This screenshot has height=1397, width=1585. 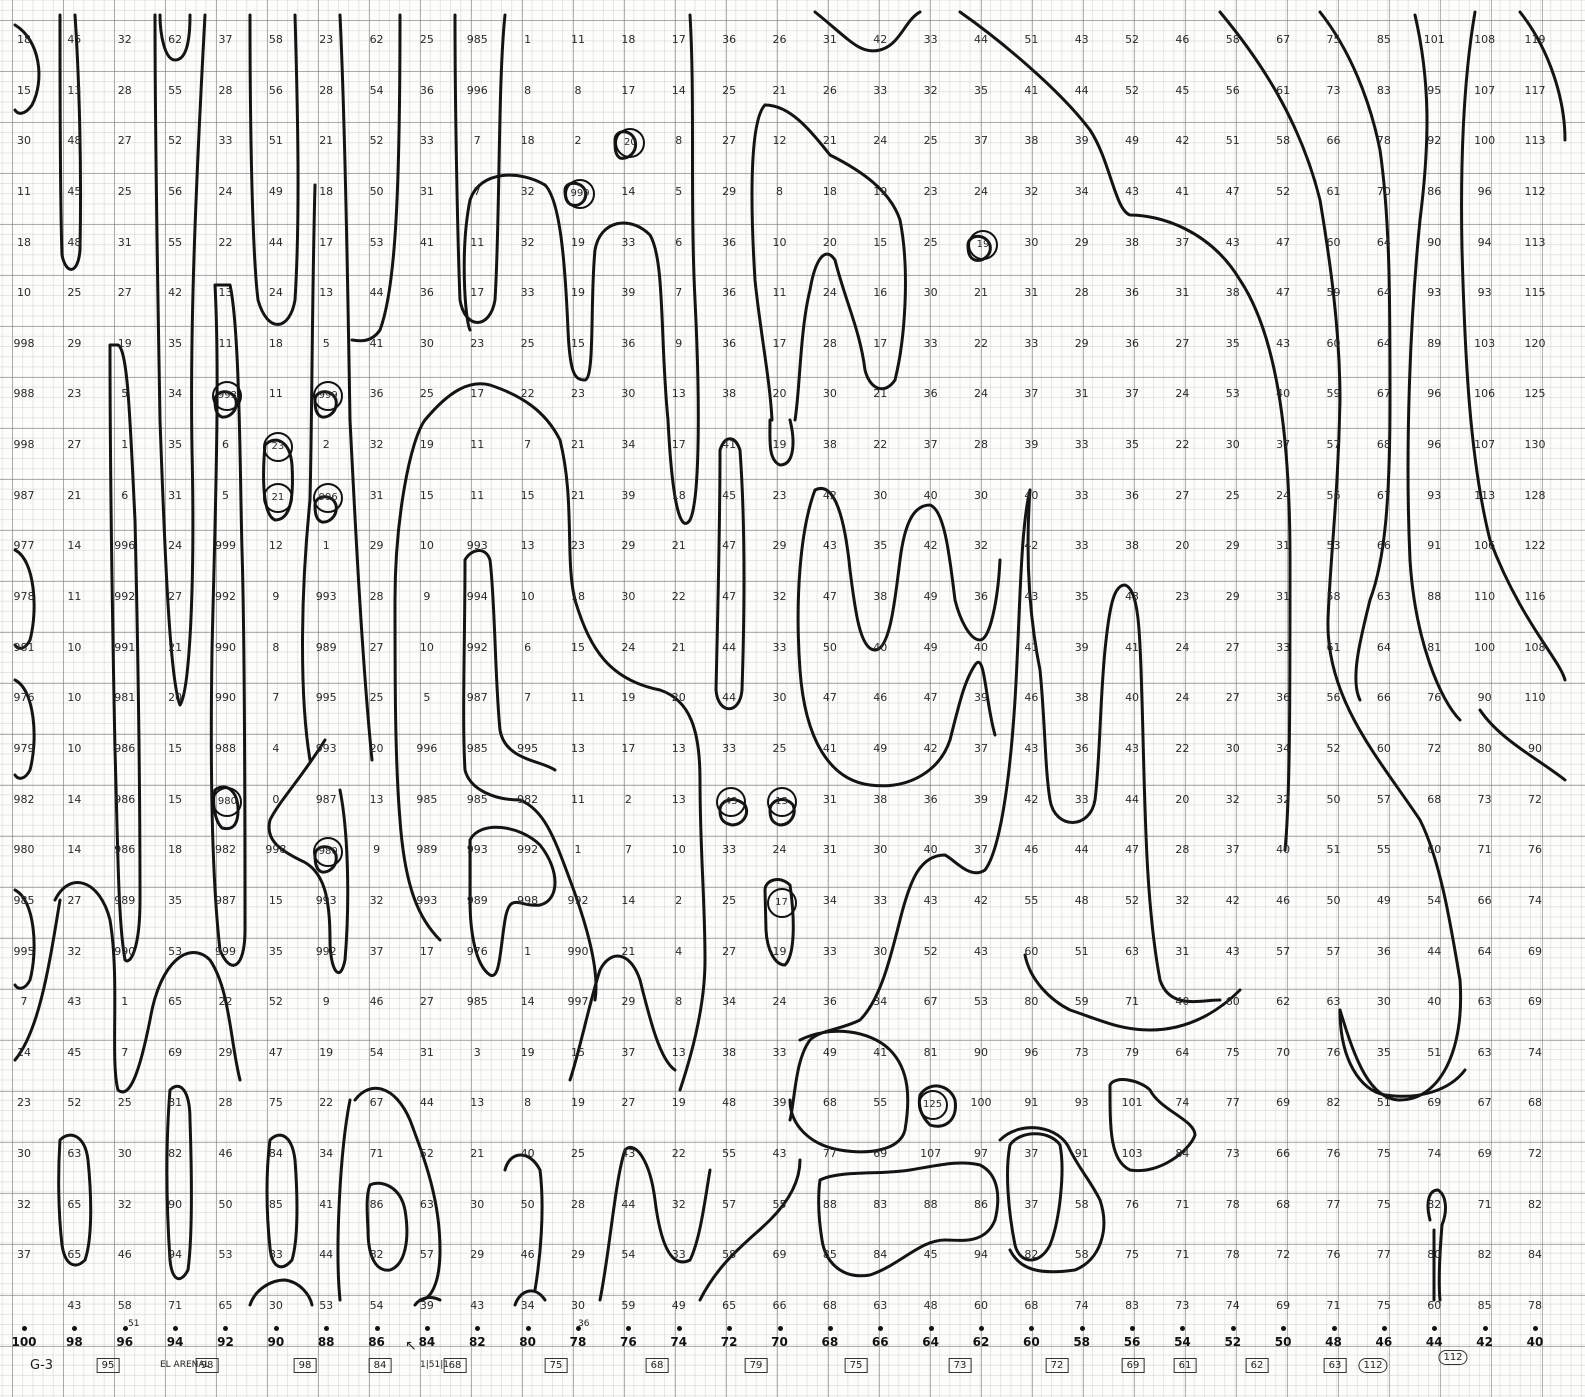 I want to click on grid-value: 8, so click(x=679, y=141).